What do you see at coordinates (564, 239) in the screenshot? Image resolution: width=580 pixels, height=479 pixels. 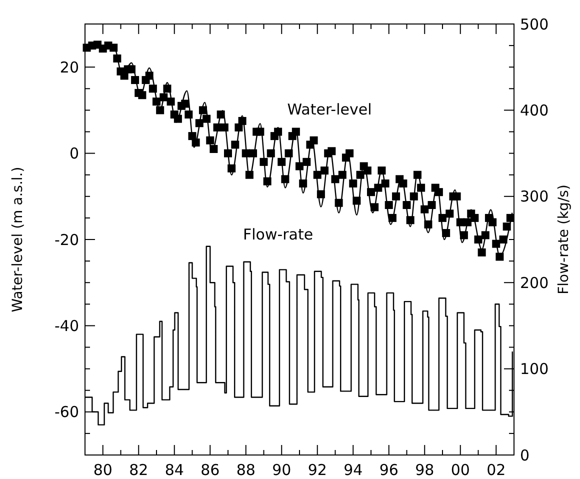 I see `y2-axis-title: Flow-rate (kg/s)` at bounding box center [564, 239].